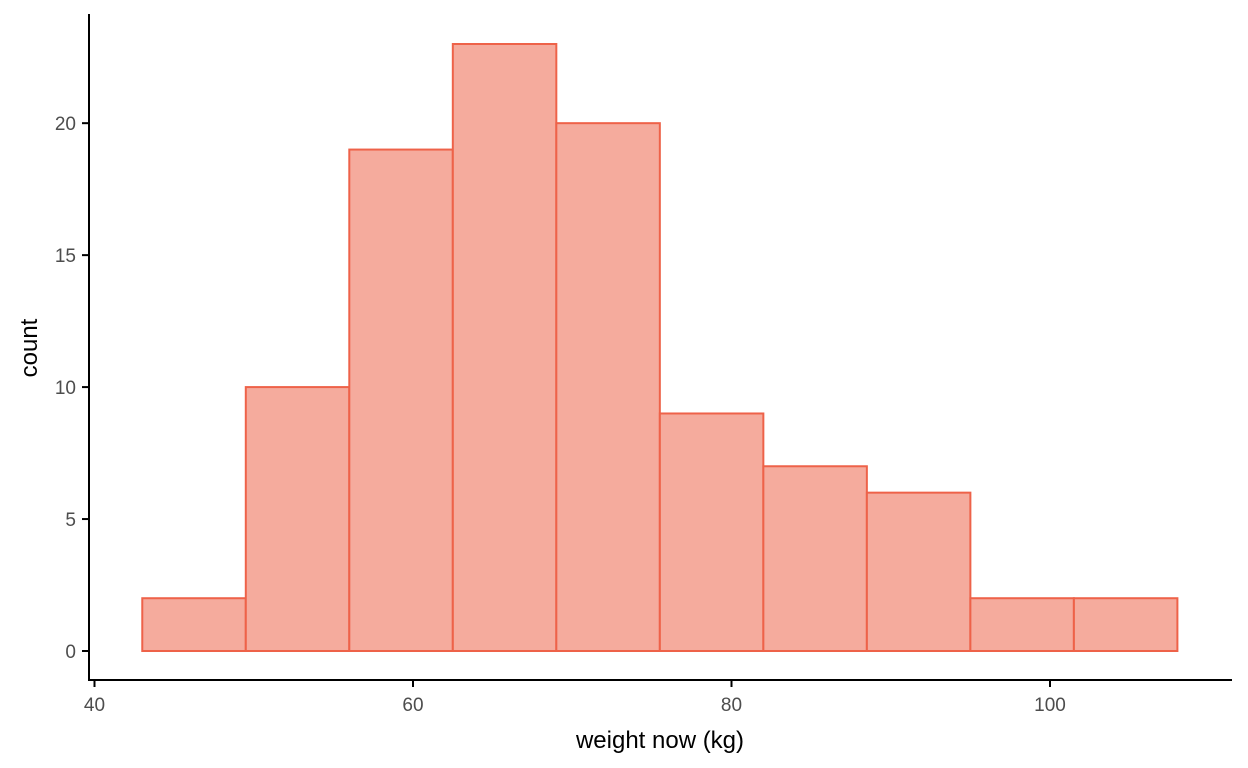 Image resolution: width=1248 pixels, height=768 pixels. Describe the element at coordinates (575, 698) in the screenshot. I see `x-axis-ticks: 40 60 80 100` at that location.